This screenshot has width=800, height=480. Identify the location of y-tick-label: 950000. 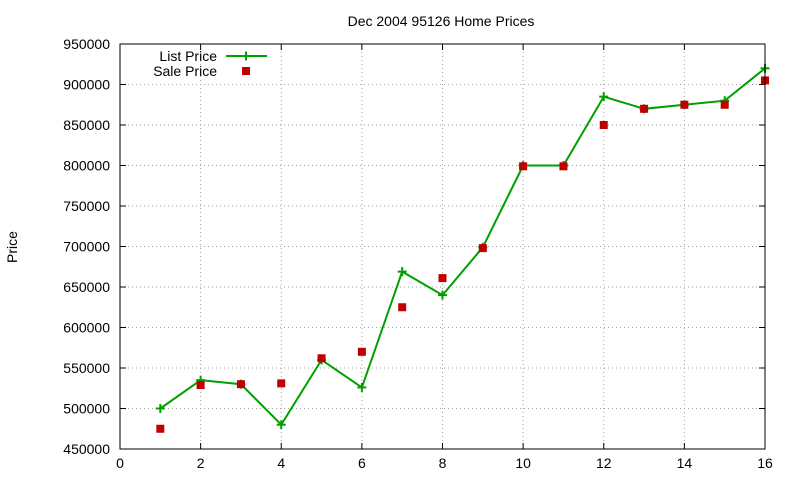
(86, 44).